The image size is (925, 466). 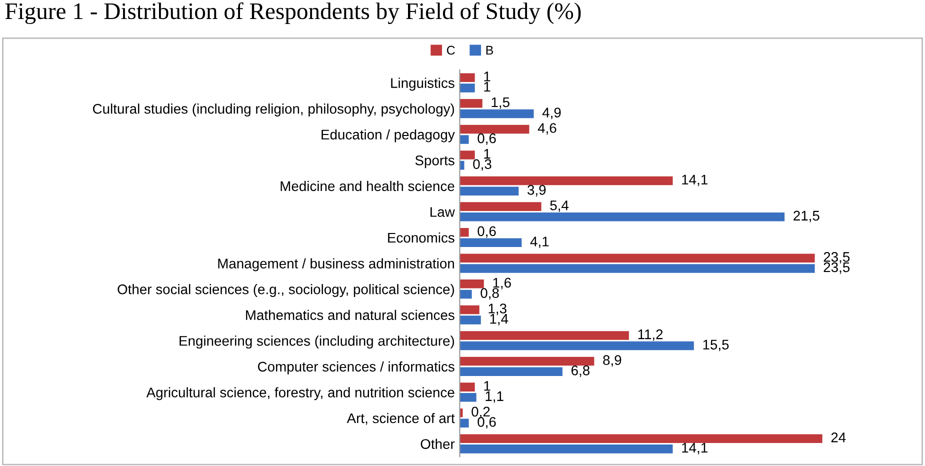 I want to click on data-label: 3,9, so click(x=537, y=190).